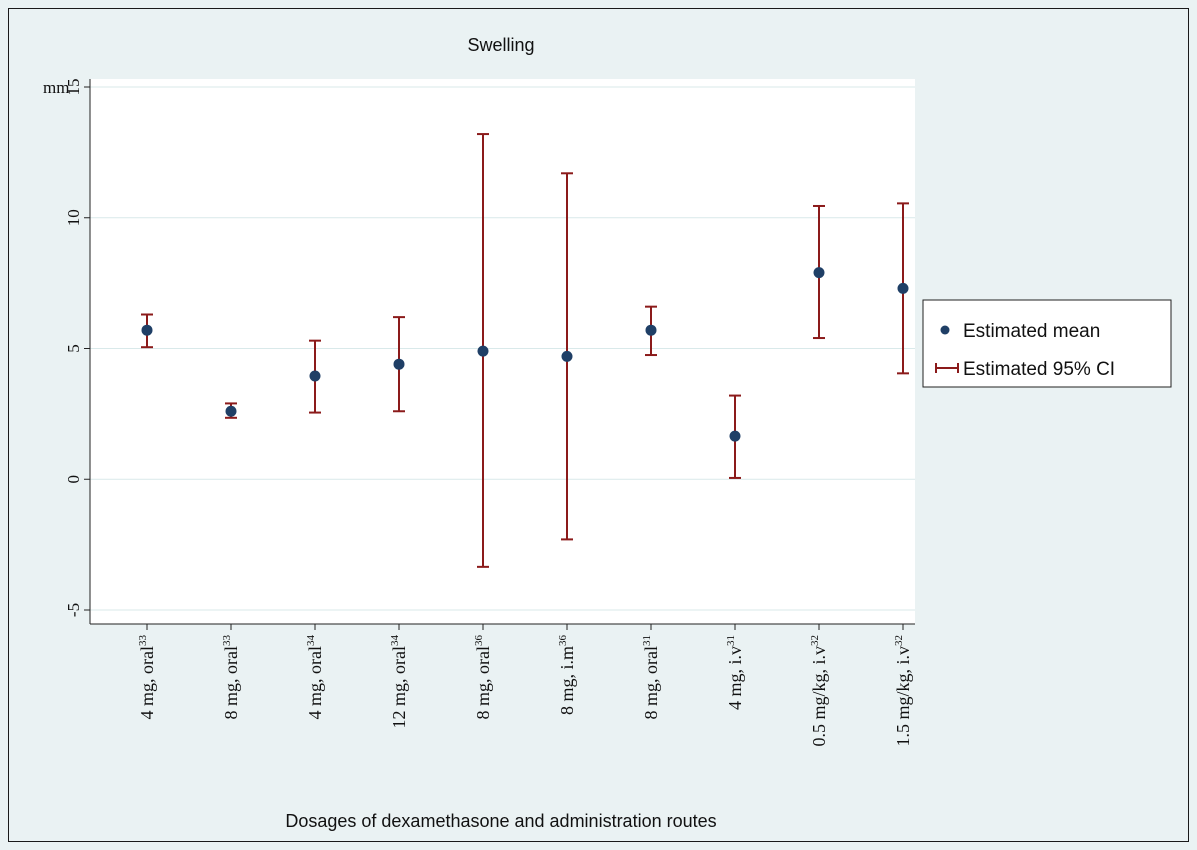 Image resolution: width=1197 pixels, height=850 pixels. I want to click on x-tick-label: 8 mg, i.m36, so click(567, 675).